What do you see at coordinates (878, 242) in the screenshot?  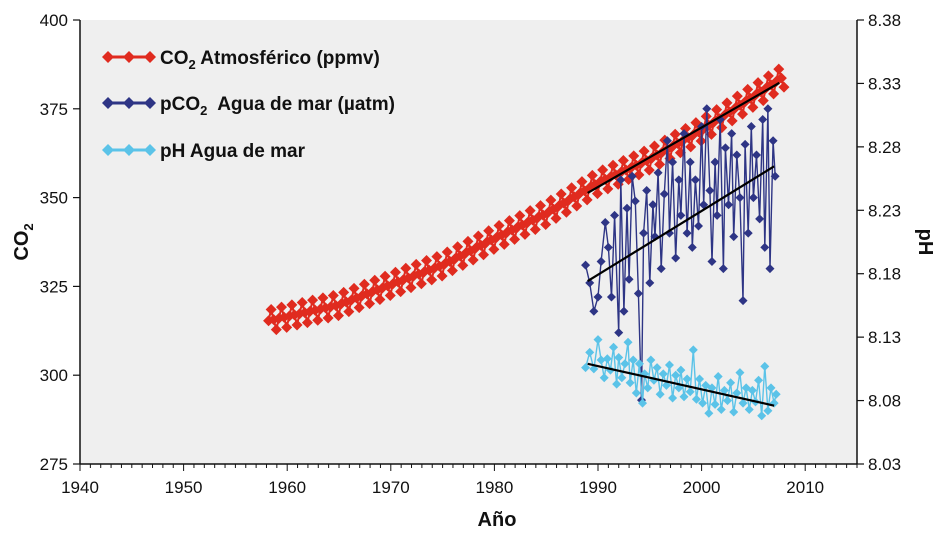 I see `right-y-axis: 8.03 8.08 8.13 8.18 8.23 8.28 8.33 8.38` at bounding box center [878, 242].